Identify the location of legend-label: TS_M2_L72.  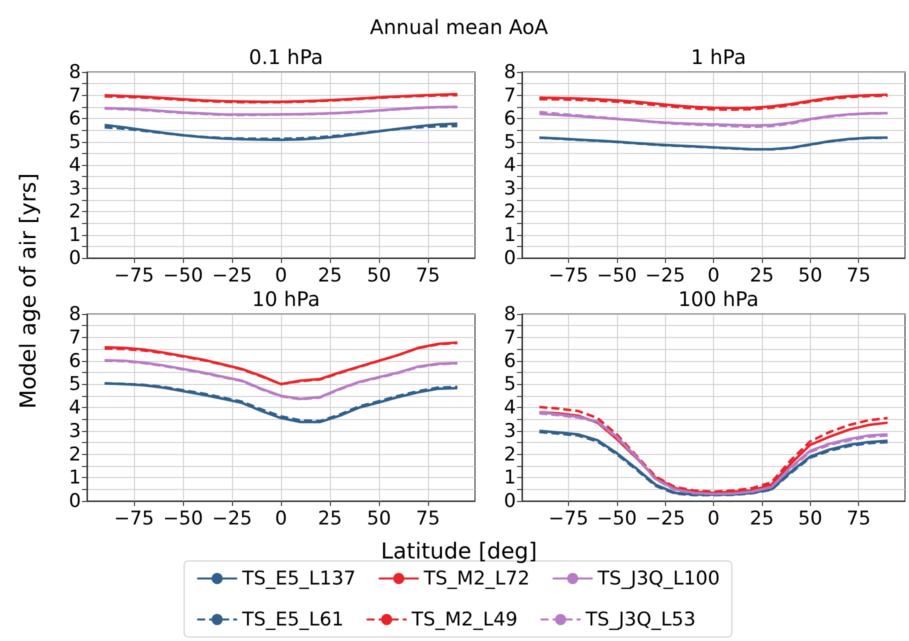
(476, 579).